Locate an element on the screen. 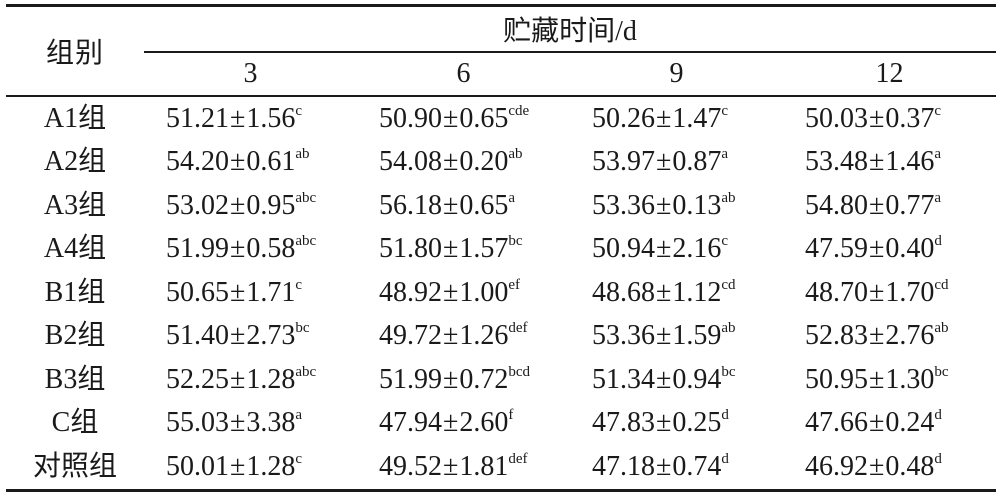 The image size is (1002, 503). sd-value: 1.57 is located at coordinates (484, 249).